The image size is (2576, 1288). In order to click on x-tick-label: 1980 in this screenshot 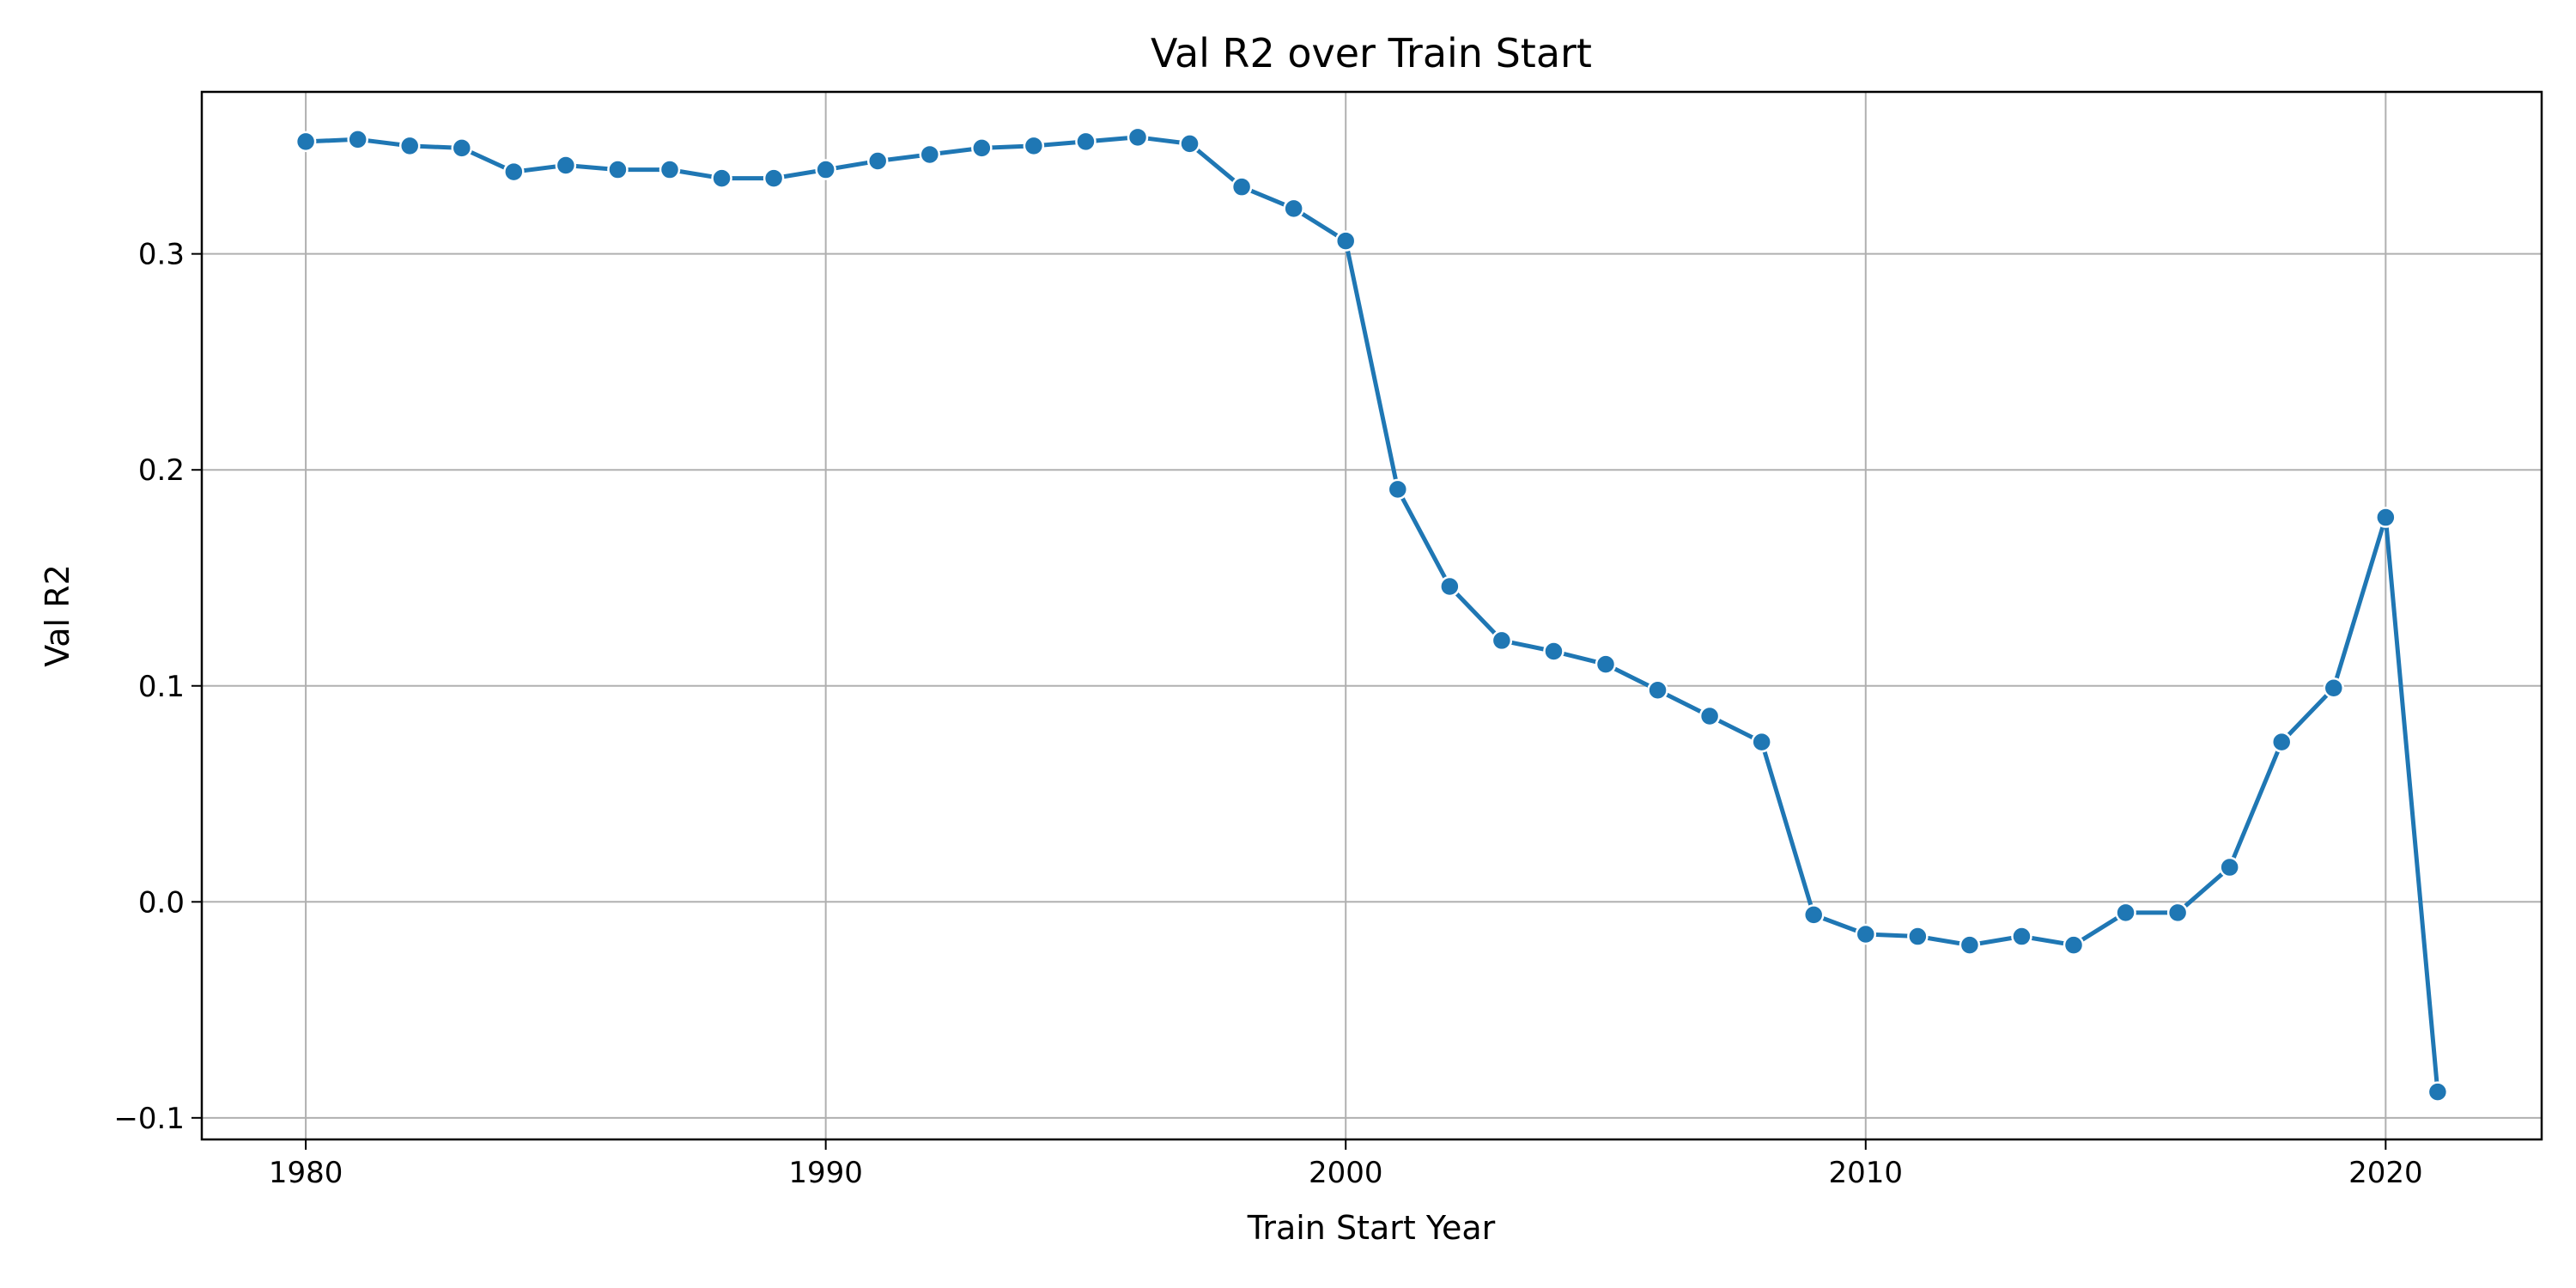, I will do `click(306, 1173)`.